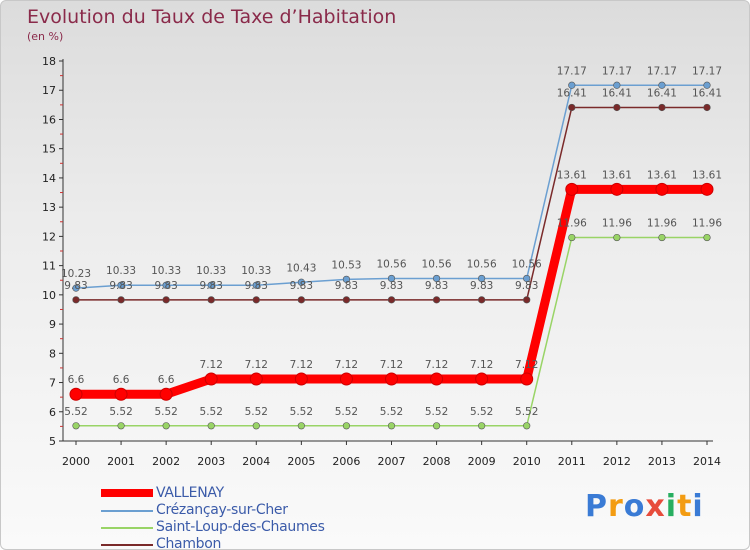 The height and width of the screenshot is (550, 750). Describe the element at coordinates (616, 506) in the screenshot. I see `logo-letter: r` at that location.